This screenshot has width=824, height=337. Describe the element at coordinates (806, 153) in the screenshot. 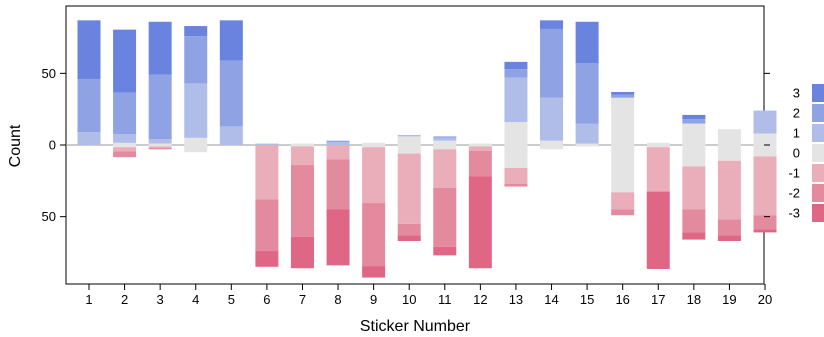

I see `legend: 3 2 1 0 -1 -2 -3` at that location.